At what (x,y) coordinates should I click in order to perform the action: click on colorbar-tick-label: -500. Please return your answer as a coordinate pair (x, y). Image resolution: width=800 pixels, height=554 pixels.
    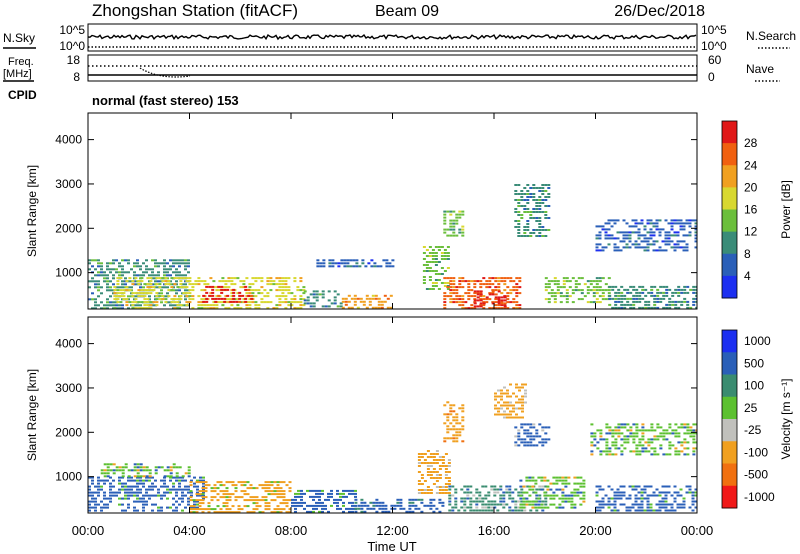
    Looking at the image, I should click on (756, 475).